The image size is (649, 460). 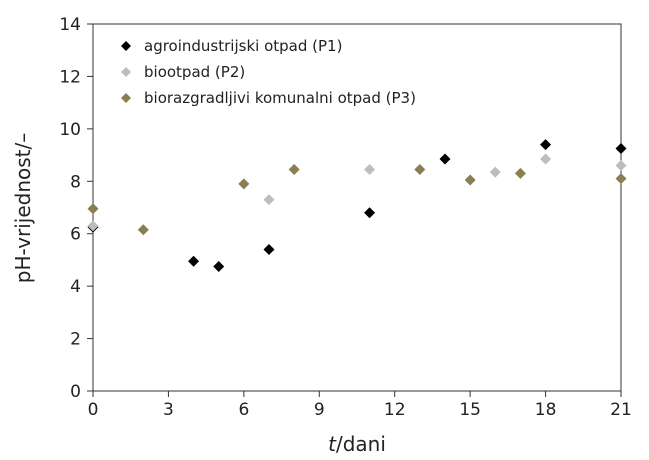 What do you see at coordinates (23, 208) in the screenshot?
I see `y-axis-title: pH-vrijednost/–` at bounding box center [23, 208].